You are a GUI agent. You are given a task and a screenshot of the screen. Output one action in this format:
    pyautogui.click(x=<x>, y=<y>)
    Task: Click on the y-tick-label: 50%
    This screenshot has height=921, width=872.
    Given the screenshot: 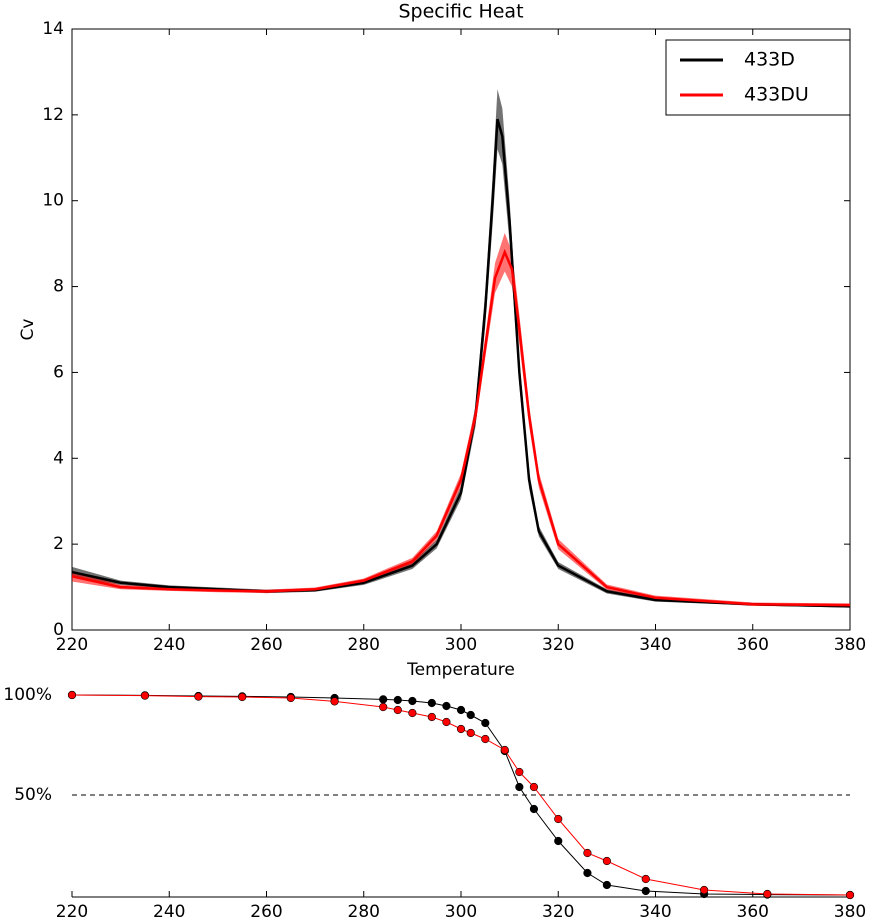 What is the action you would take?
    pyautogui.click(x=33, y=795)
    